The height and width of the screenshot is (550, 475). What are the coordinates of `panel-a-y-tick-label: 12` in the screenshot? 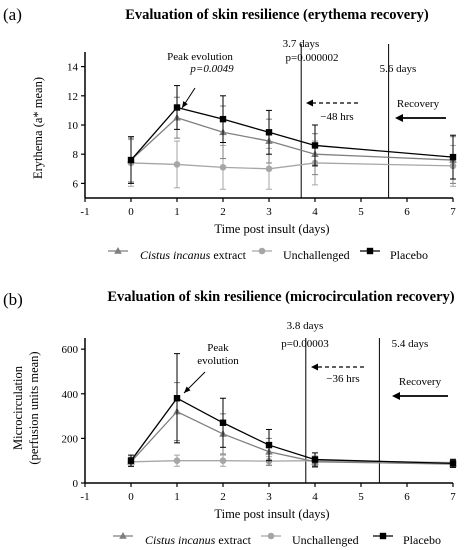 It's located at (72, 97).